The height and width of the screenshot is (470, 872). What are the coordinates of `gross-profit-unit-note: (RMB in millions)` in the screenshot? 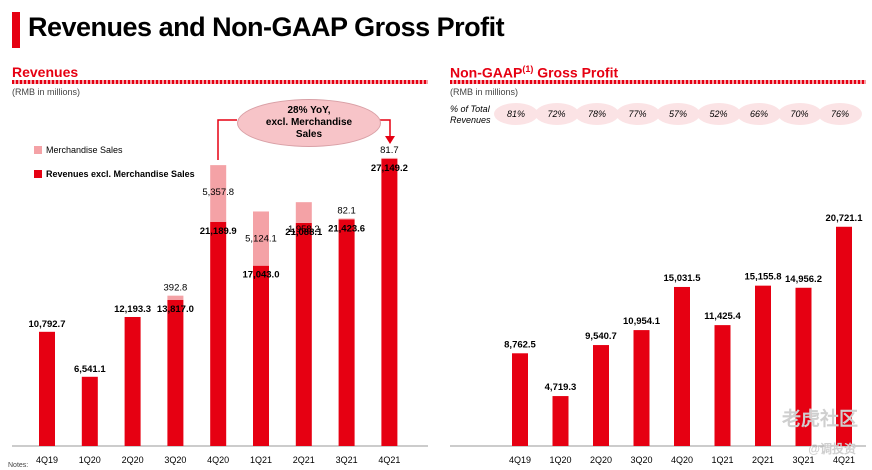 It's located at (484, 92).